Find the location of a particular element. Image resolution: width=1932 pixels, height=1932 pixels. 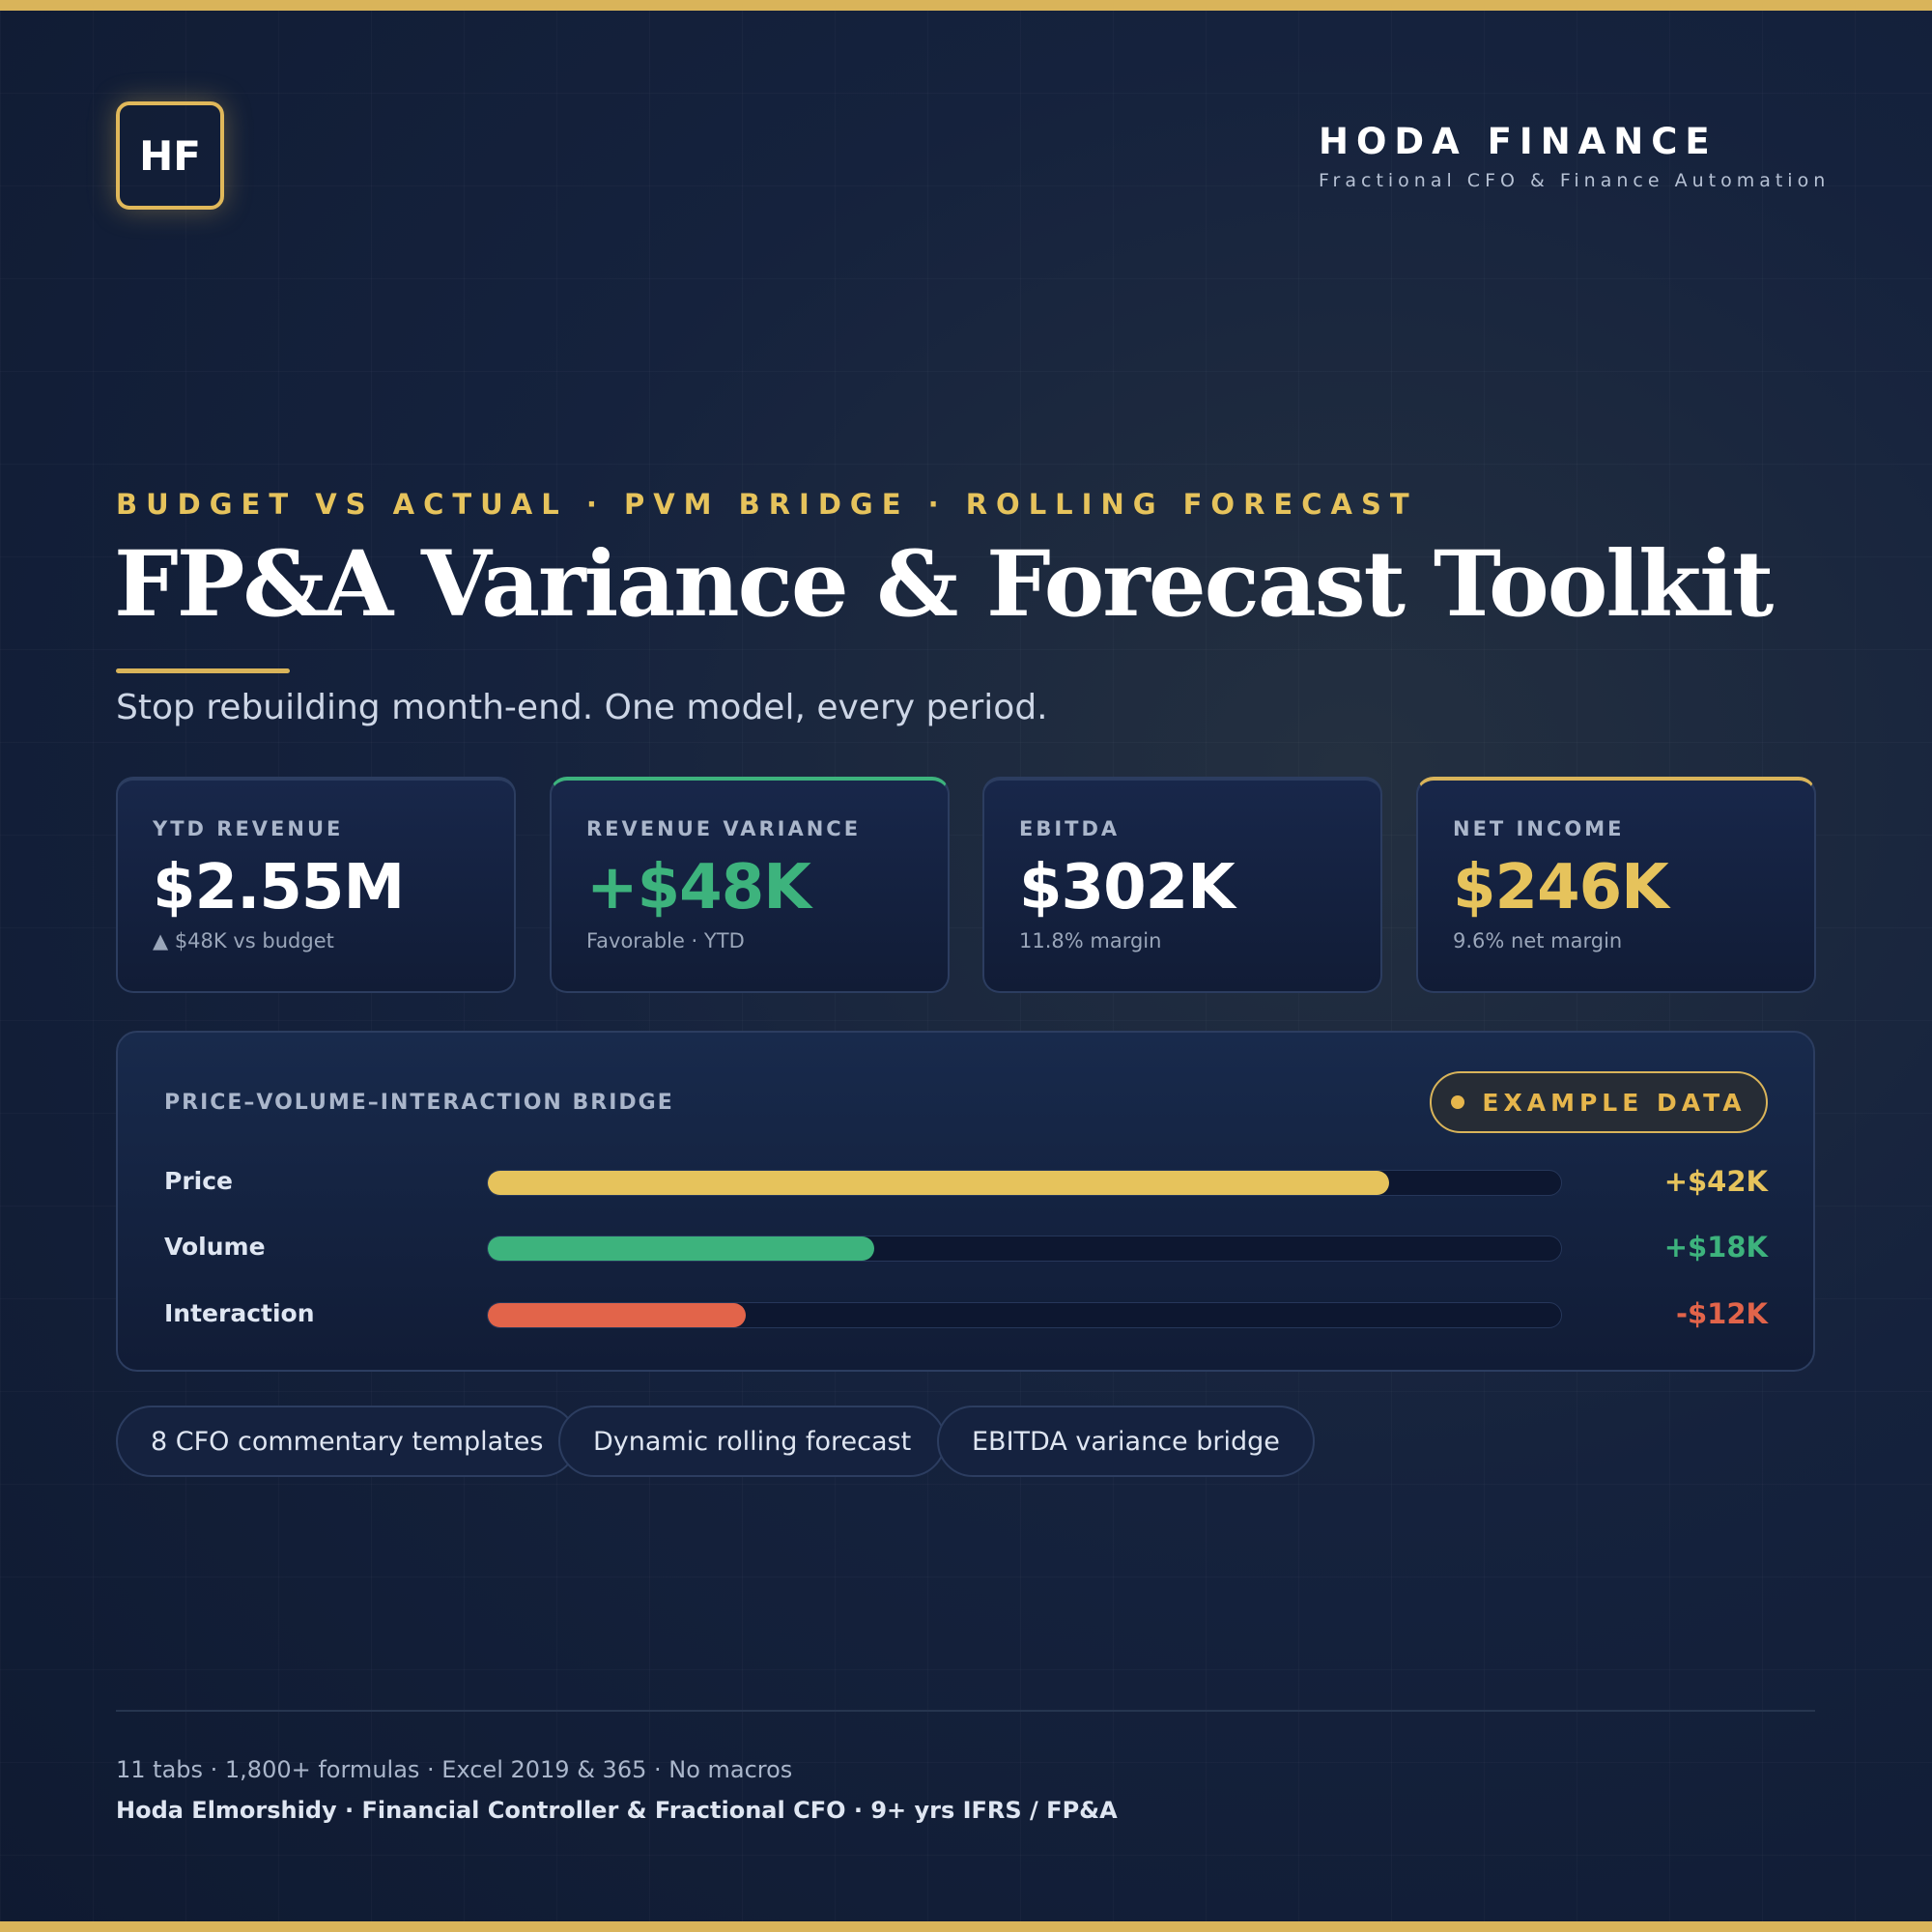

kpi-card: NET INCOME $246K 9.6% net margin is located at coordinates (1616, 885).